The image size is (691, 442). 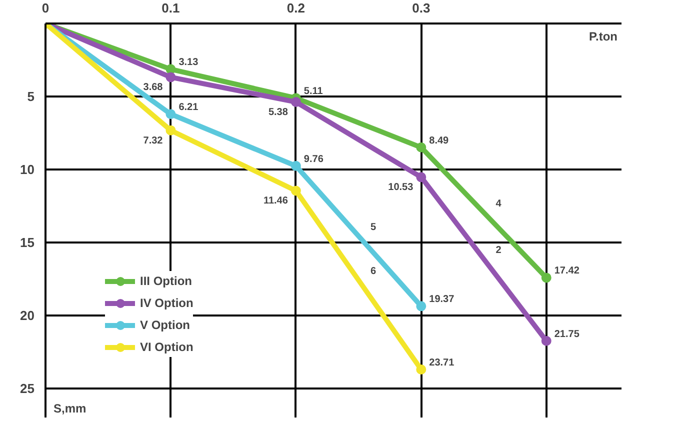 I want to click on data-label: 5.11, so click(x=314, y=92).